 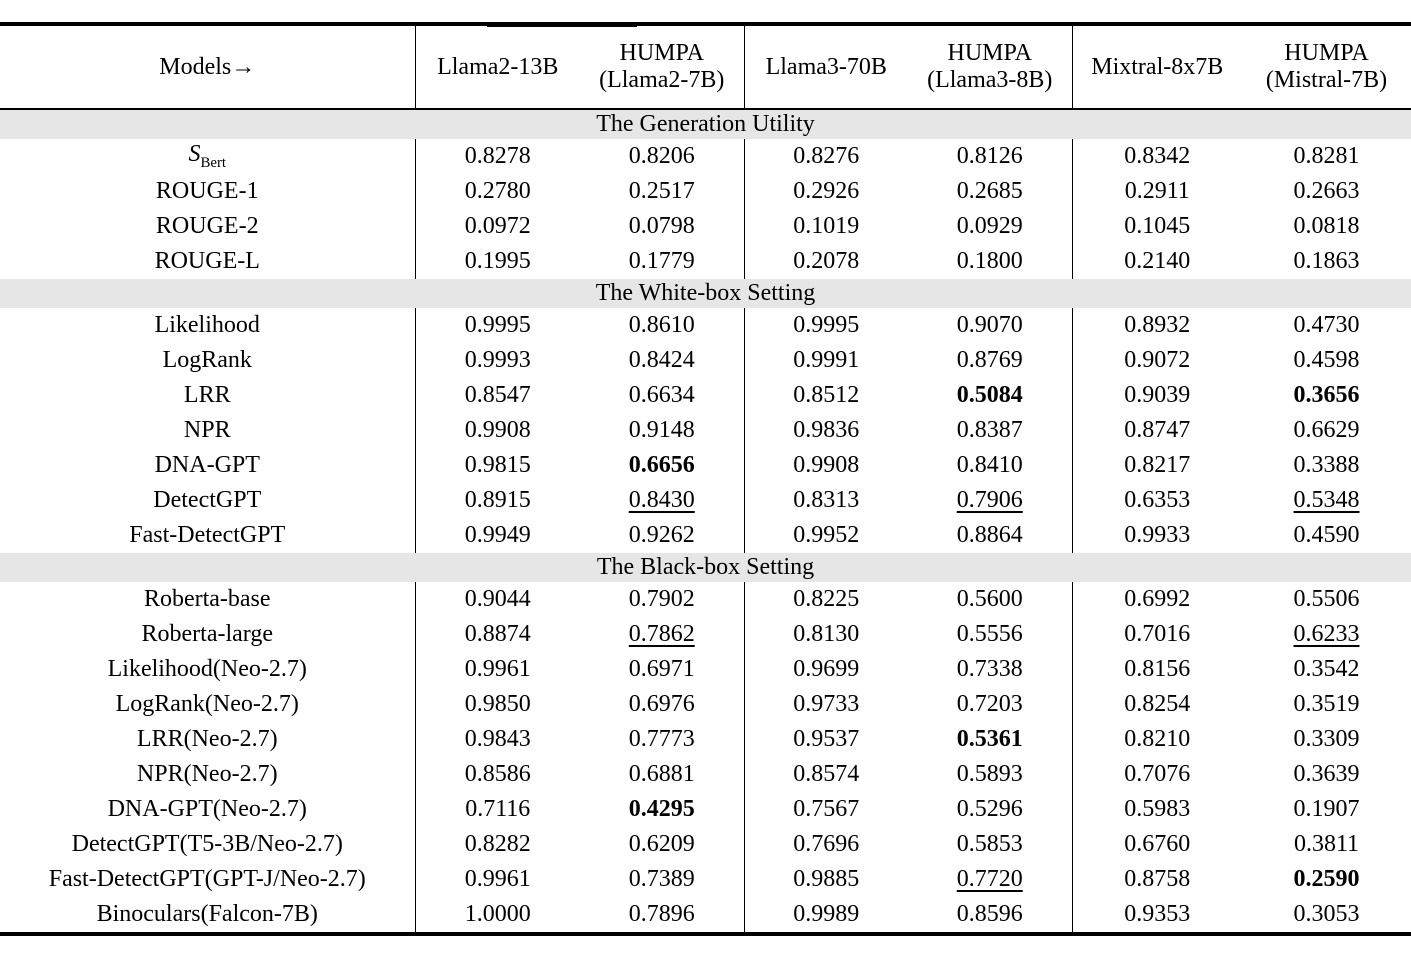 I want to click on value-cell: 0.8342, so click(x=1156, y=156).